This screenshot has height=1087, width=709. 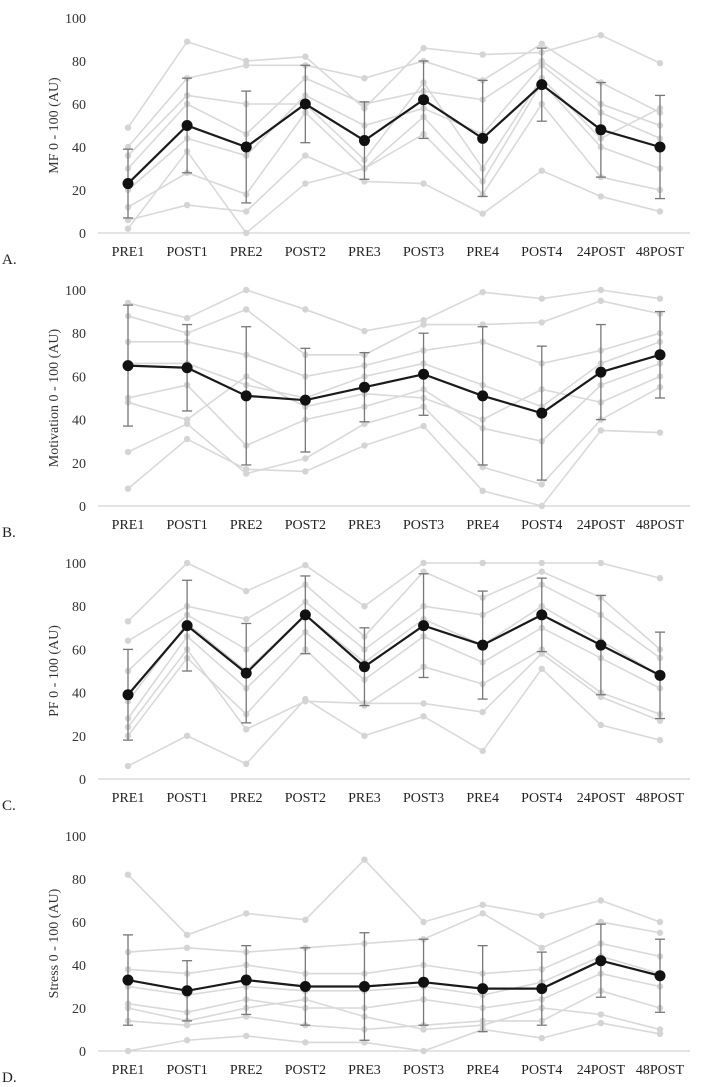 I want to click on x-tick-label: 24POST, so click(x=601, y=252).